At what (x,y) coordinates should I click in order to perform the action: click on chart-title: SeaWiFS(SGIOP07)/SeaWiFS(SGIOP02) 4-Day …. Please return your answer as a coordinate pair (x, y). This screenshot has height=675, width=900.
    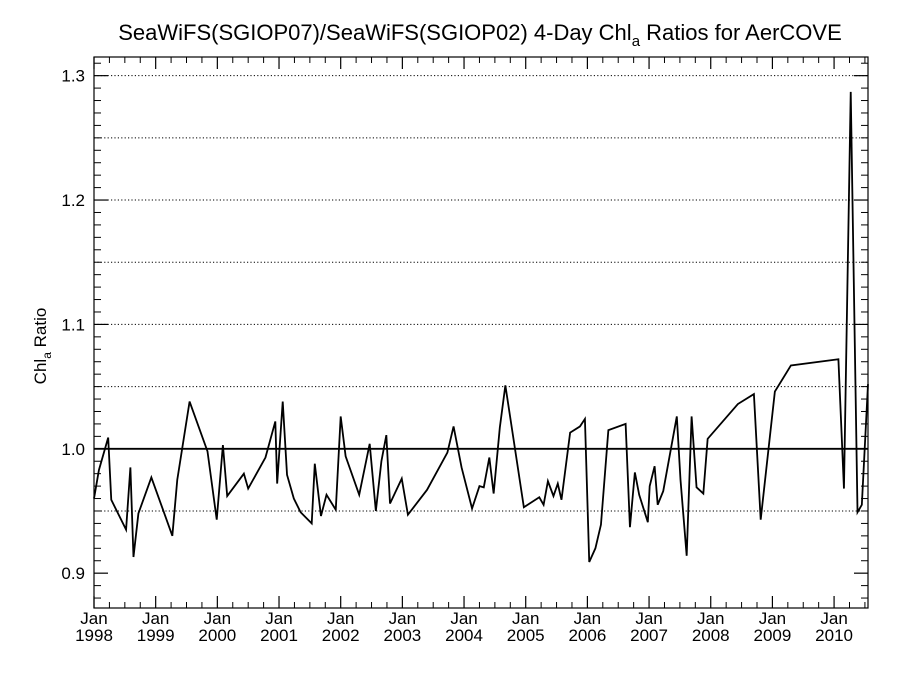
    Looking at the image, I should click on (480, 35).